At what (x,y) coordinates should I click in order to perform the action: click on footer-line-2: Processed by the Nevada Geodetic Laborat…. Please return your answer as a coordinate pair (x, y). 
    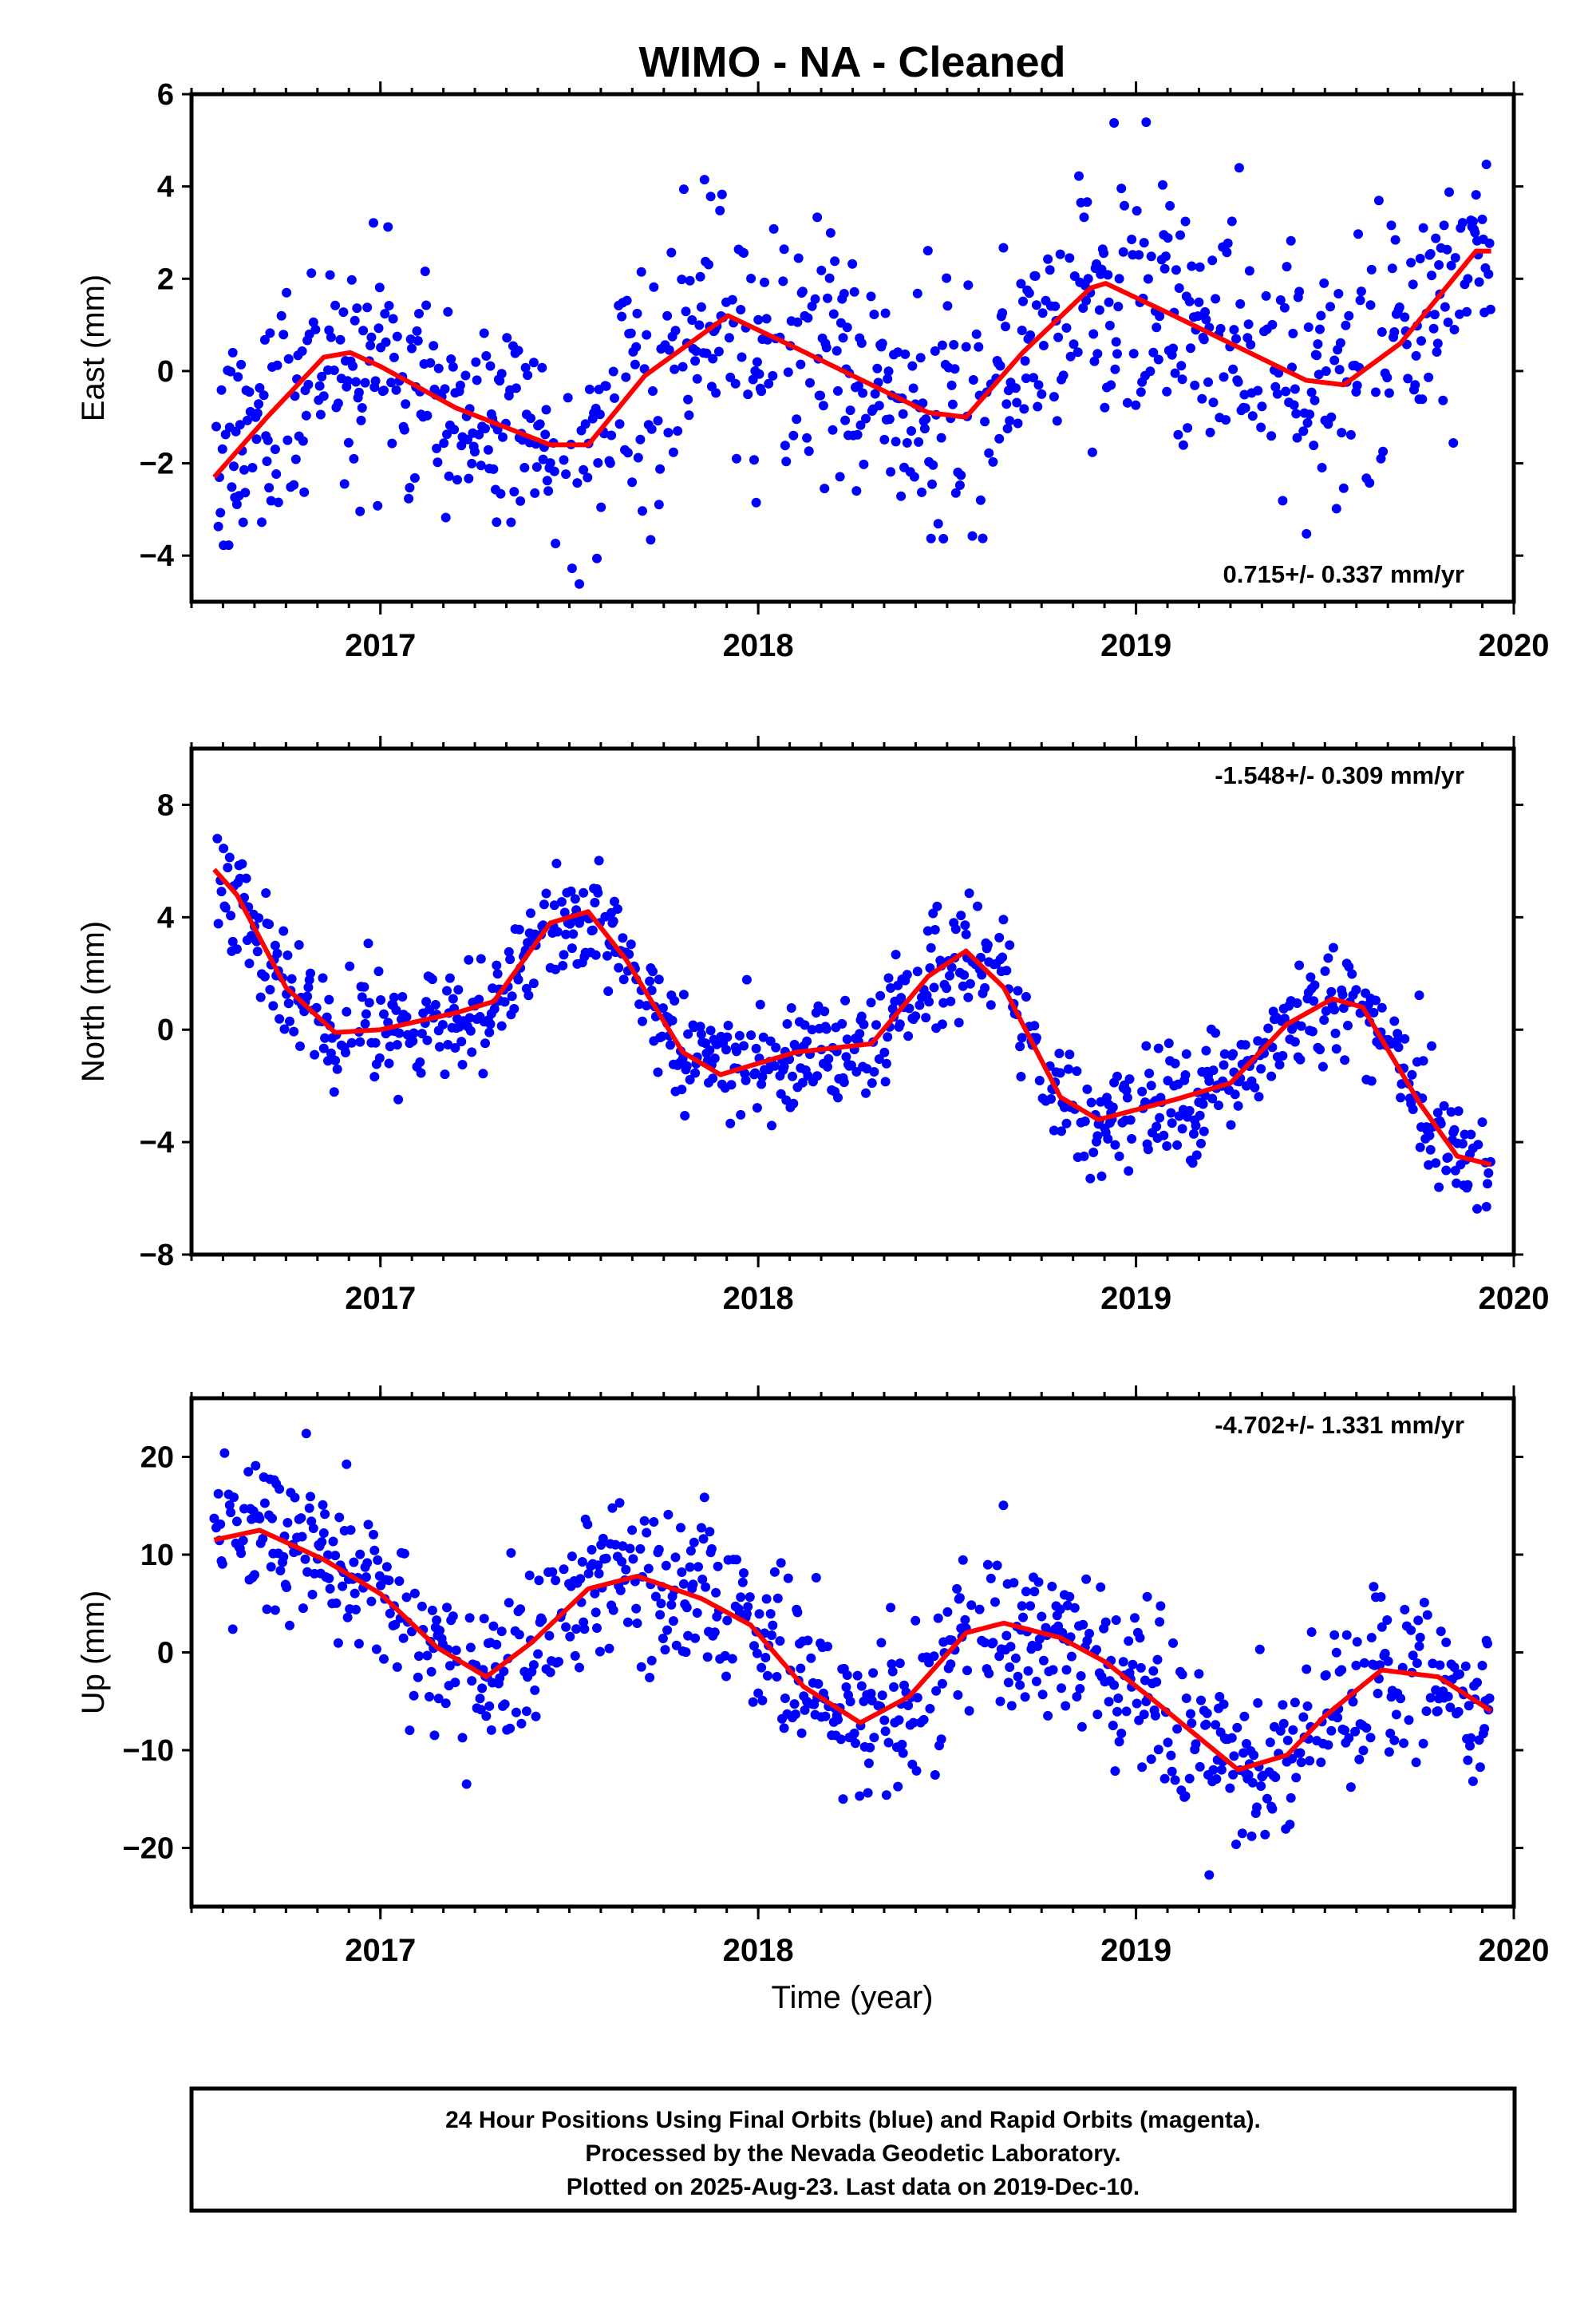
    Looking at the image, I should click on (853, 2153).